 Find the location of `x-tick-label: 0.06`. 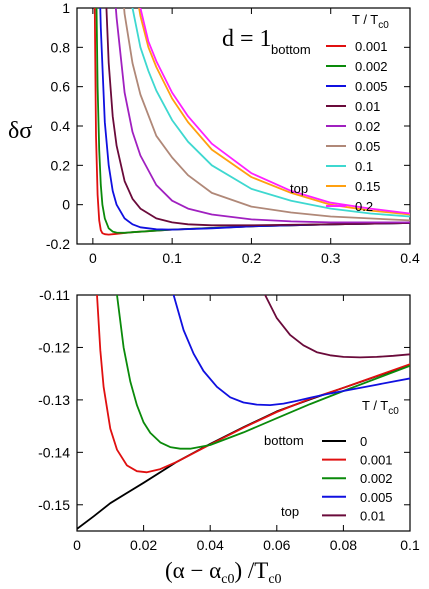

x-tick-label: 0.06 is located at coordinates (276, 545).